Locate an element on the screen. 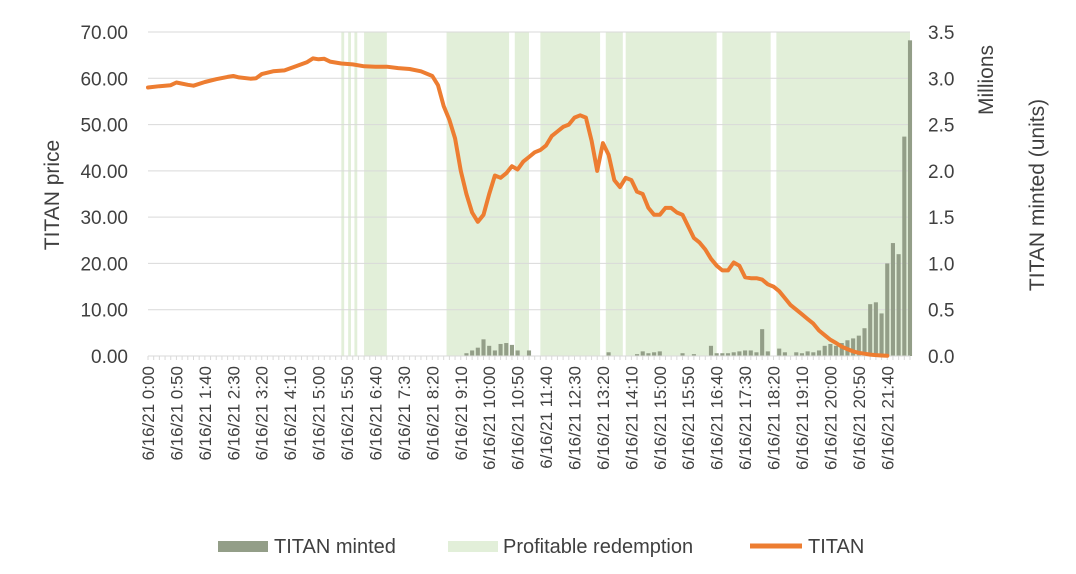  y-tick-label: 50.00 is located at coordinates (104, 126).